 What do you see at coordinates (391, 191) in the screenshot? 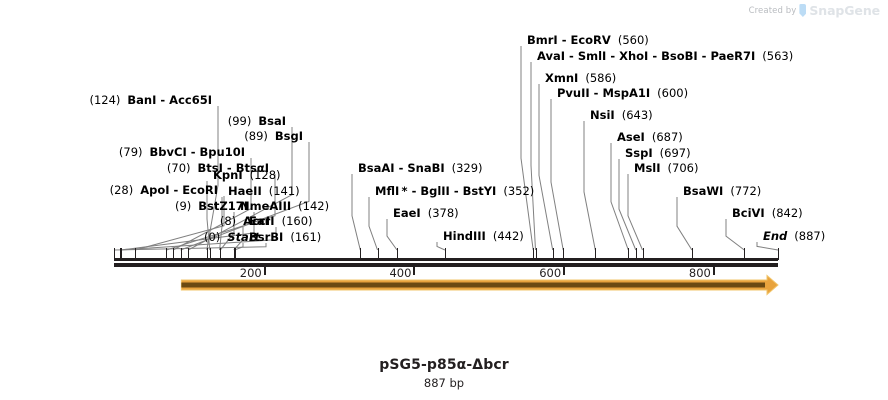
I see `enzyme-name: MflI *` at bounding box center [391, 191].